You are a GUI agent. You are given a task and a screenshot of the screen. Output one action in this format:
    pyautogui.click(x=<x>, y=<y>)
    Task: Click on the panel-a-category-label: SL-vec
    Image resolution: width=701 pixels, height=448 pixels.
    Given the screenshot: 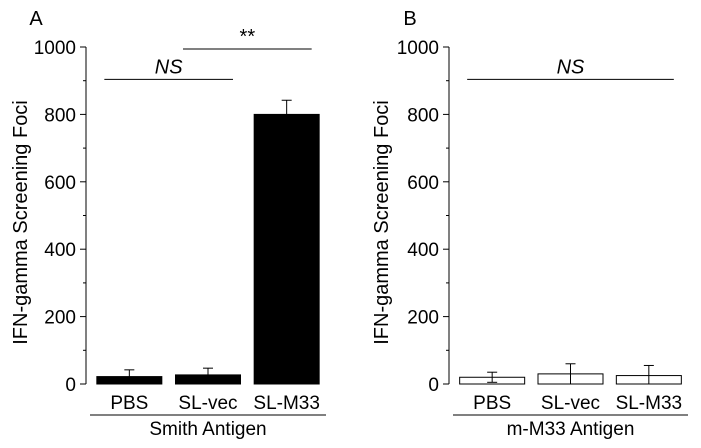 What is the action you would take?
    pyautogui.click(x=207, y=403)
    